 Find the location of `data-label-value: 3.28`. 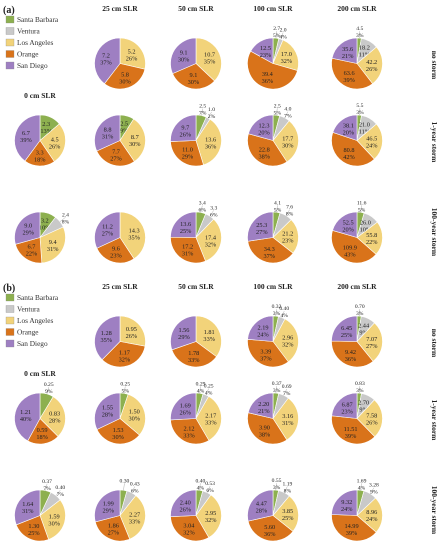

data-label-value: 3.28 is located at coordinates (374, 486).